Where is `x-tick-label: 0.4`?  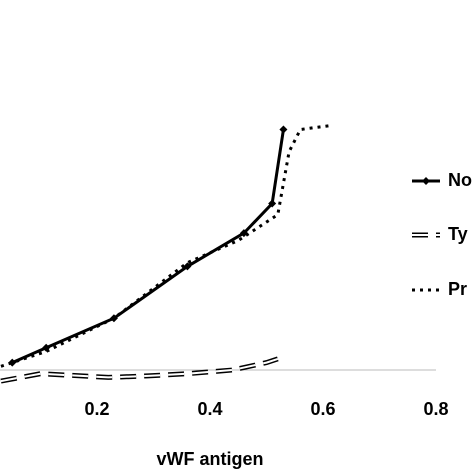 x-tick-label: 0.4 is located at coordinates (209, 409).